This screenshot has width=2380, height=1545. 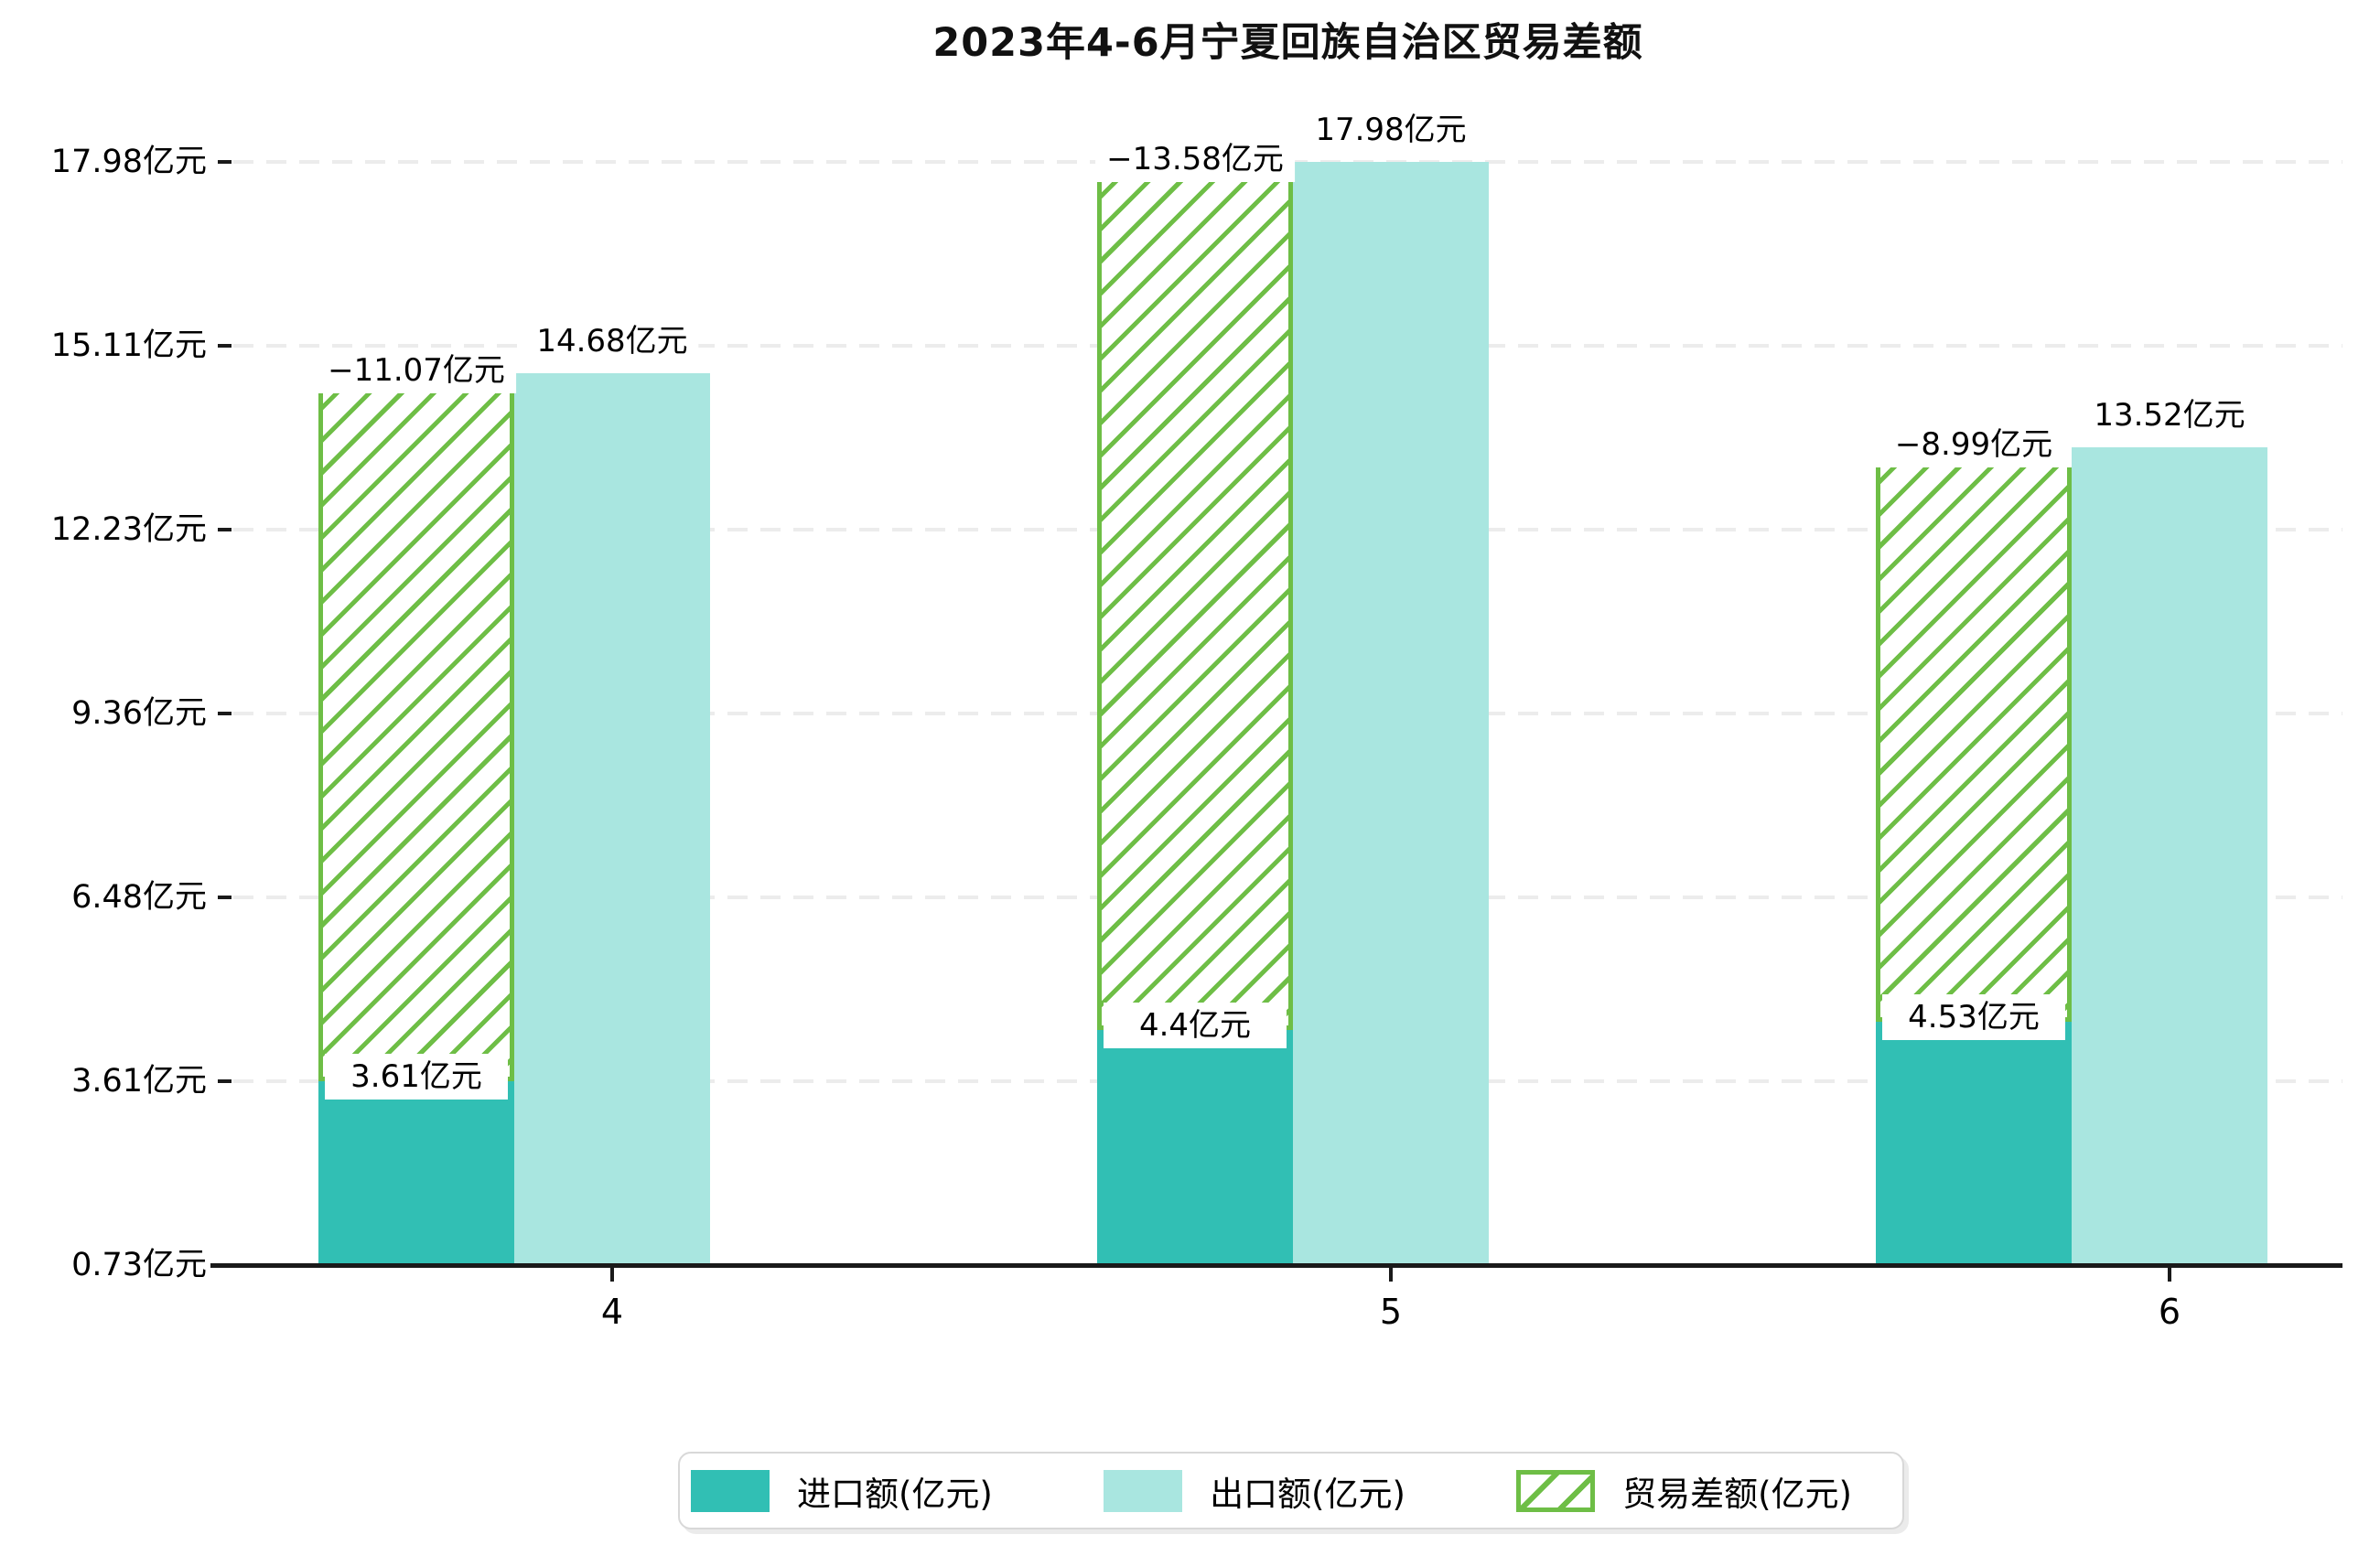 I want to click on import-value-label: 3.61亿元, so click(x=416, y=1076).